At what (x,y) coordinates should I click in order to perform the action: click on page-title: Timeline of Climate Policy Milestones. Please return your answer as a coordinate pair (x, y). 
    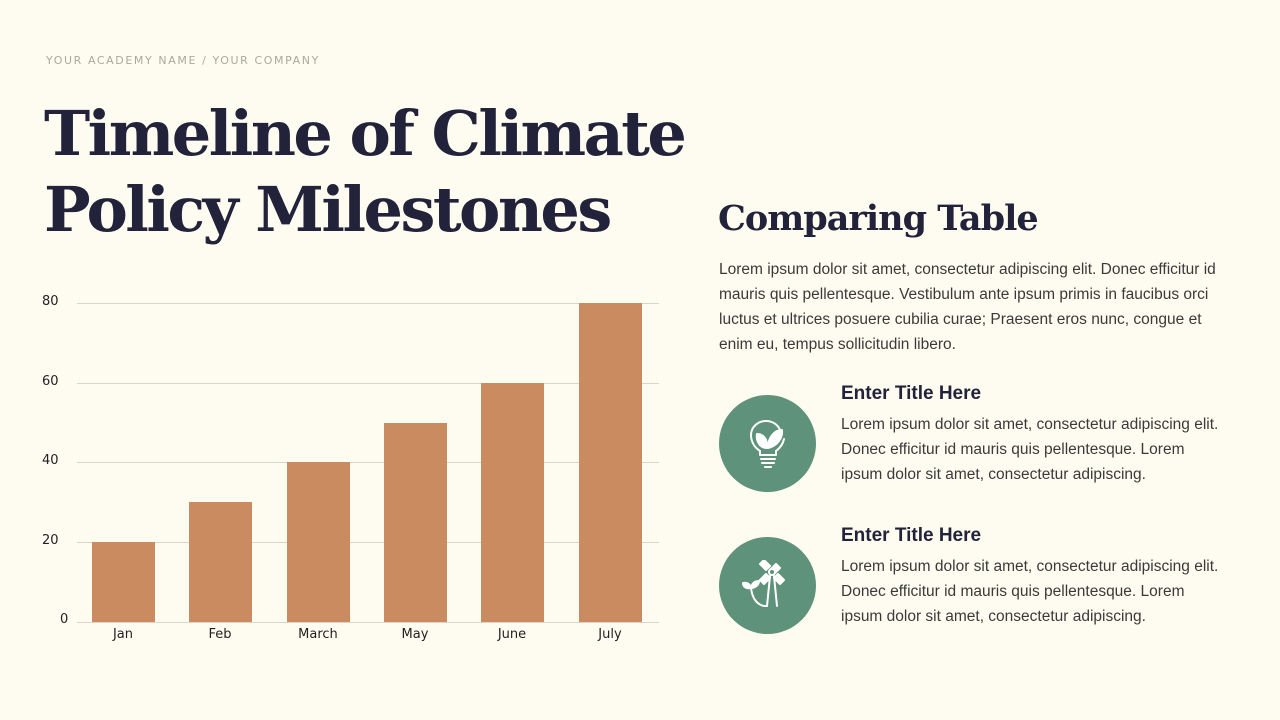
    Looking at the image, I should click on (365, 172).